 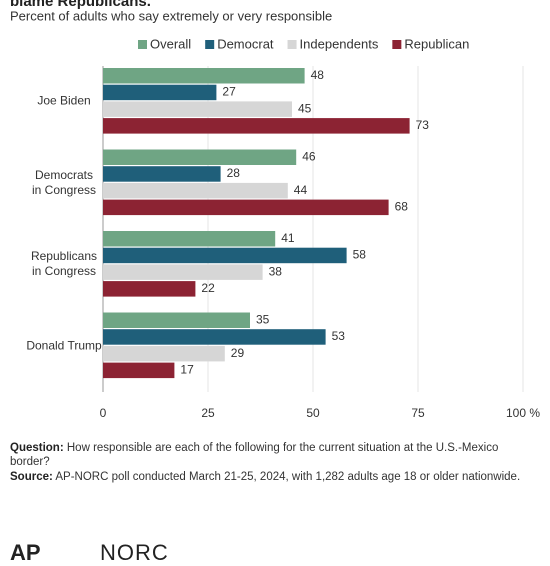 I want to click on value-label: 48, so click(x=318, y=75).